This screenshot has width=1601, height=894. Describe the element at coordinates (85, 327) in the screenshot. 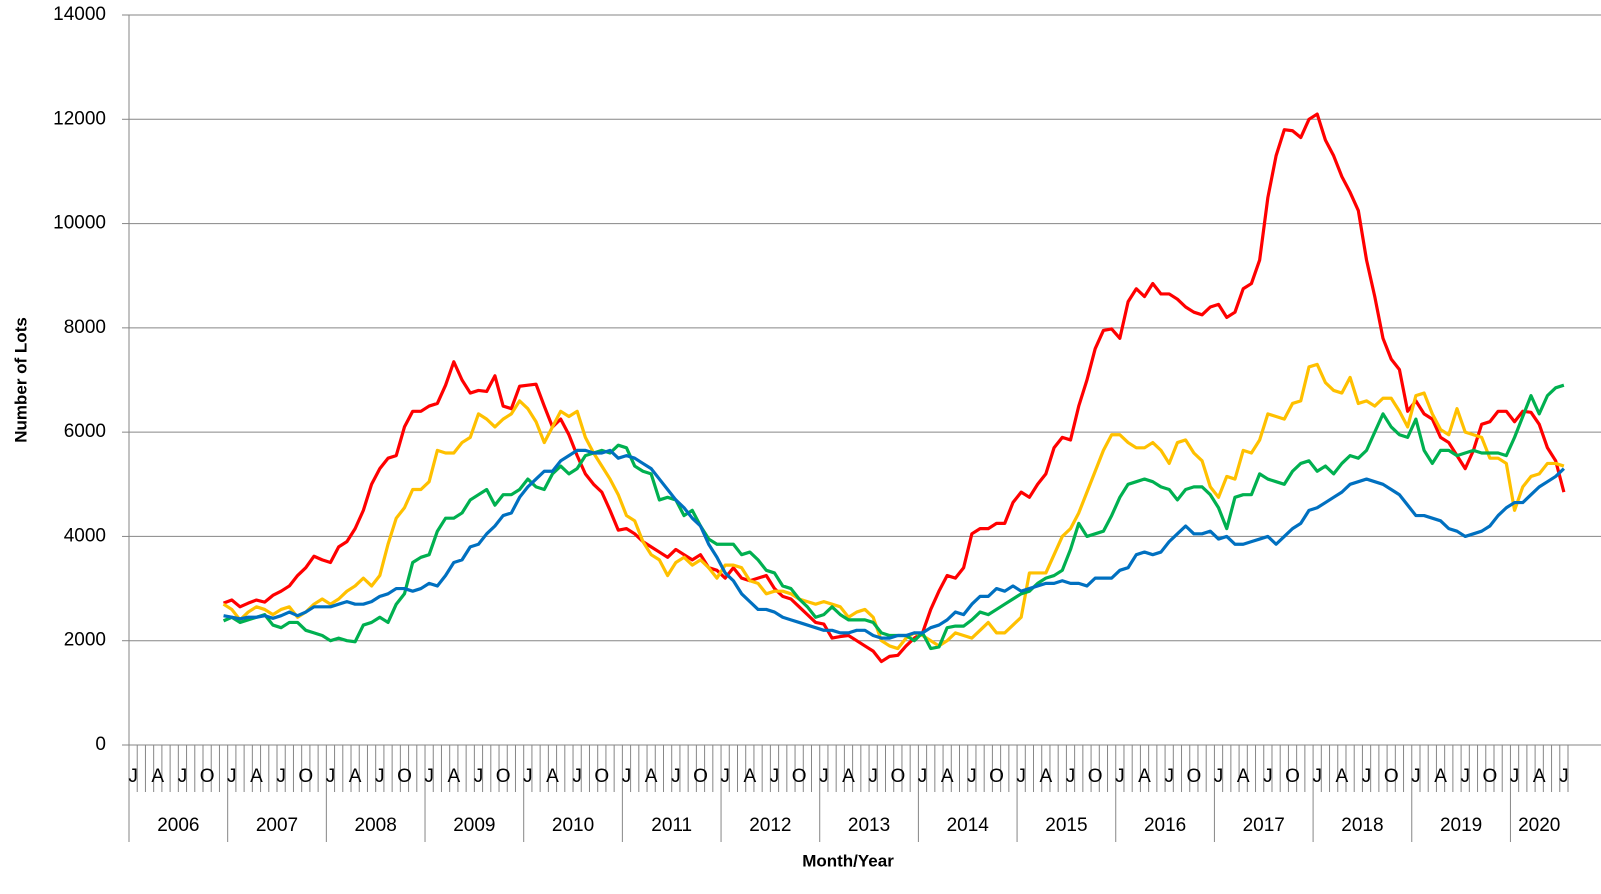

I see `y-tick-label: 8000` at that location.